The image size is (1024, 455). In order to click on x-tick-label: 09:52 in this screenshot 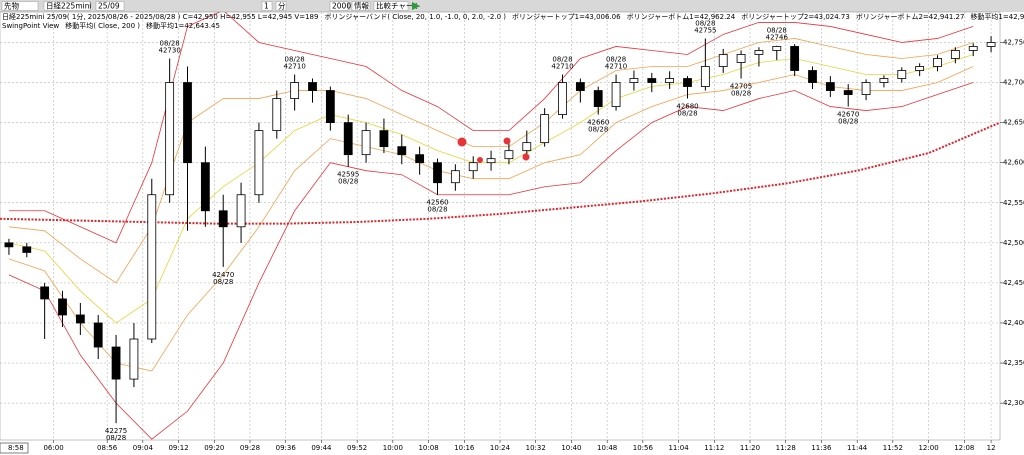, I will do `click(357, 448)`.